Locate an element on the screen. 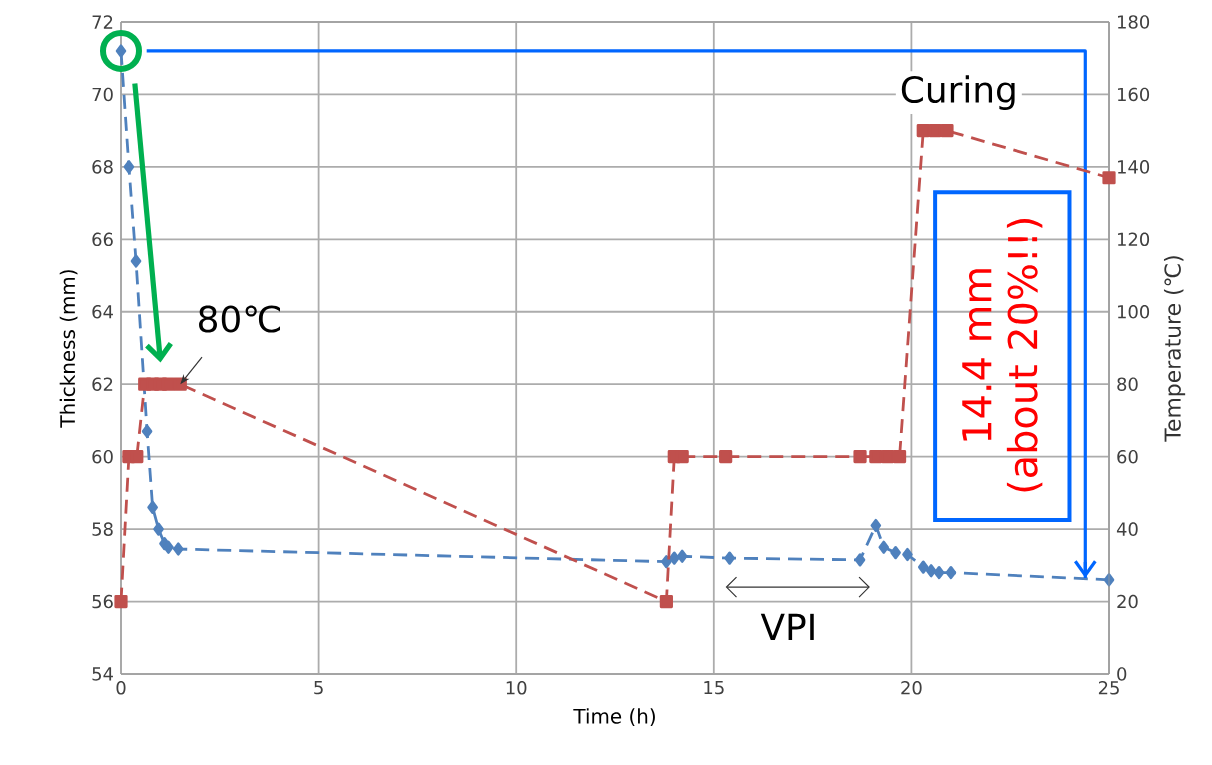 The image size is (1212, 765). y2-tick-label: 80 is located at coordinates (1127, 384).